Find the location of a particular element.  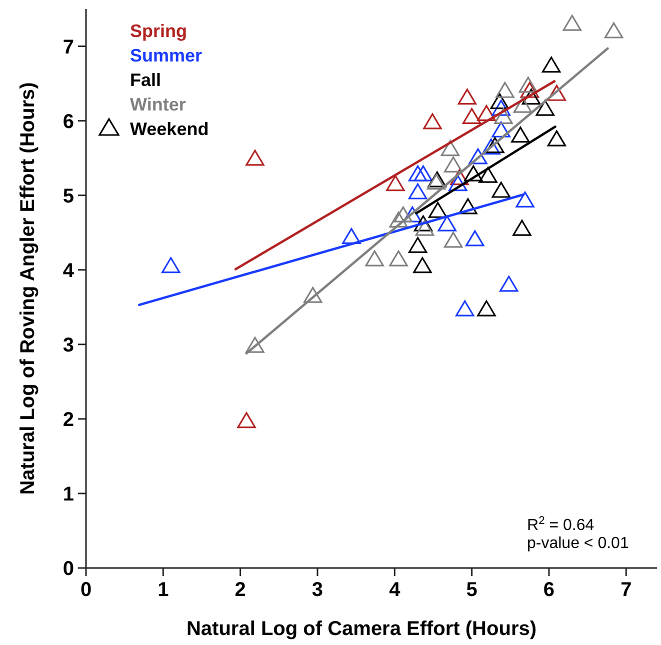

annotation: p-value < 0.01 is located at coordinates (578, 543).